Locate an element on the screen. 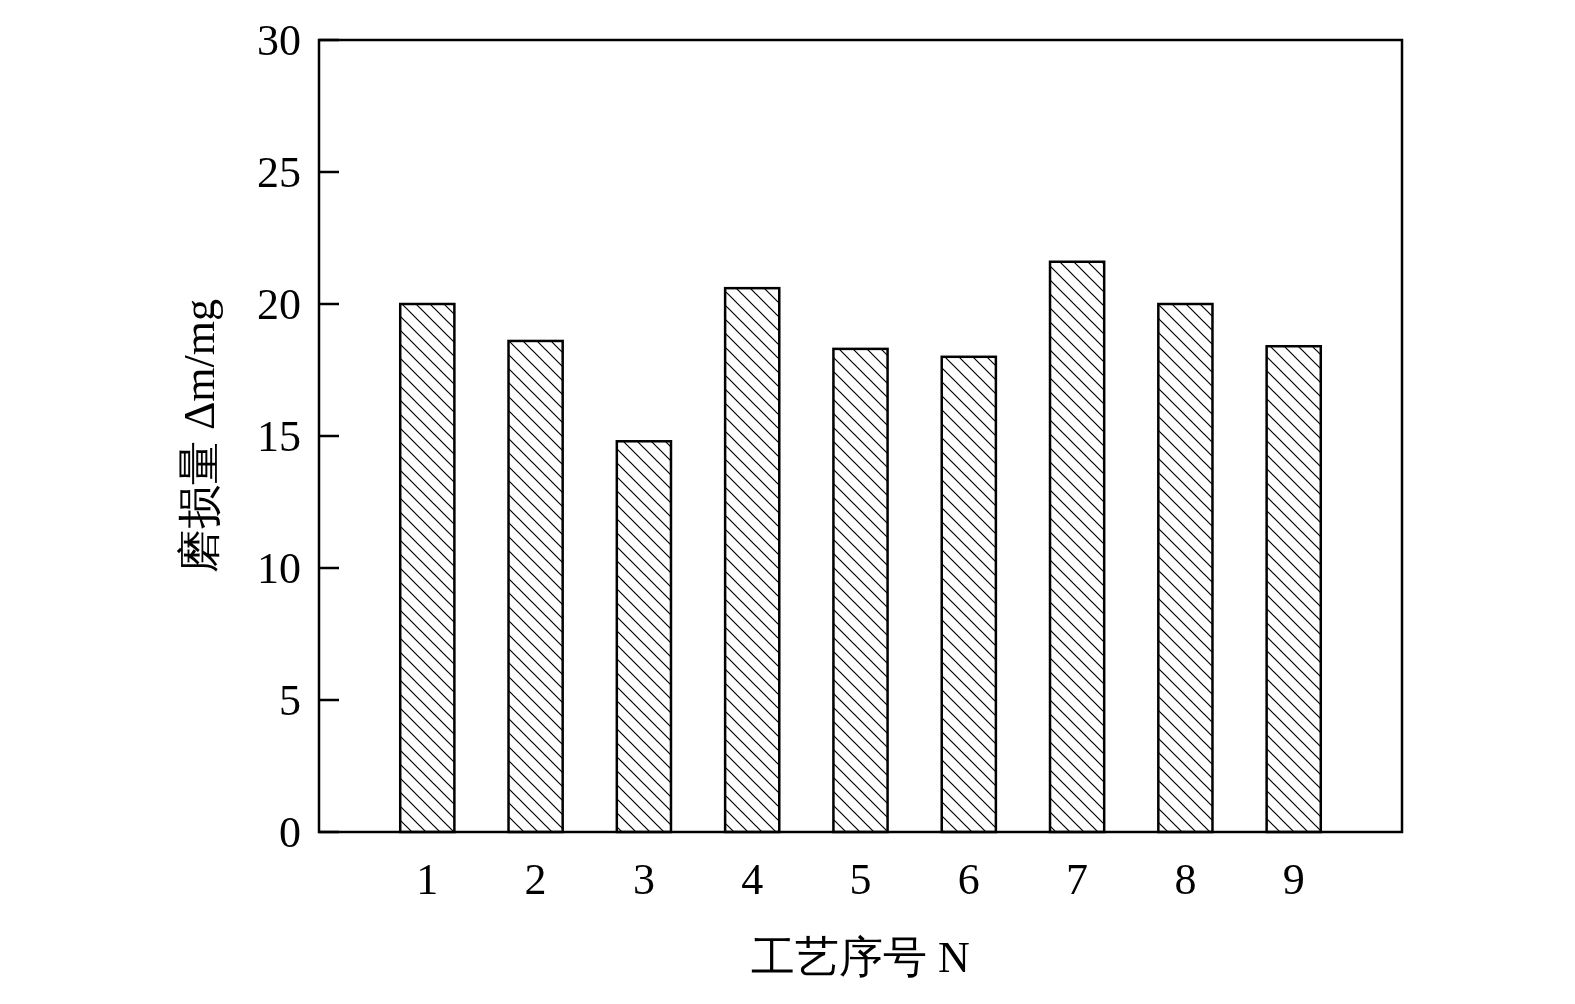 This screenshot has height=1004, width=1575. x-tick-label: 1 is located at coordinates (427, 879).